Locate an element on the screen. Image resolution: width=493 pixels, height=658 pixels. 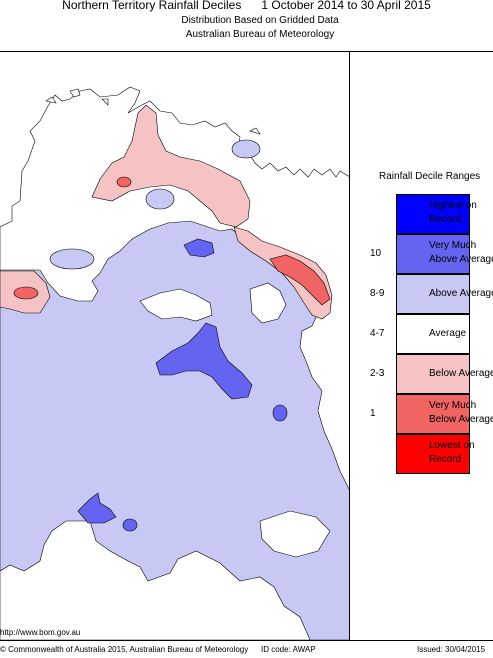
legend-range-label: 2-3 is located at coordinates (377, 373).